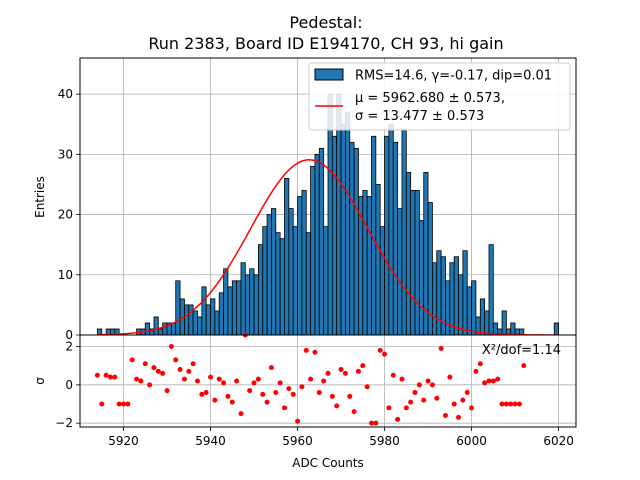 The height and width of the screenshot is (480, 640). Describe the element at coordinates (65, 94) in the screenshot. I see `histogram-y-tick-label: 40` at that location.